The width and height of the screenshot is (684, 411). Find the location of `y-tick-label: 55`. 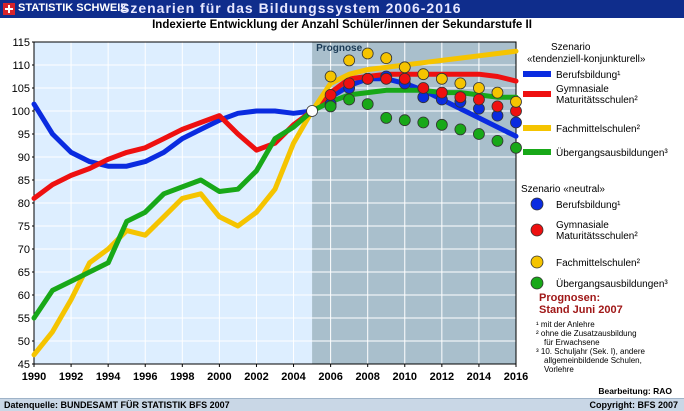

y-tick-label: 55 is located at coordinates (24, 319).